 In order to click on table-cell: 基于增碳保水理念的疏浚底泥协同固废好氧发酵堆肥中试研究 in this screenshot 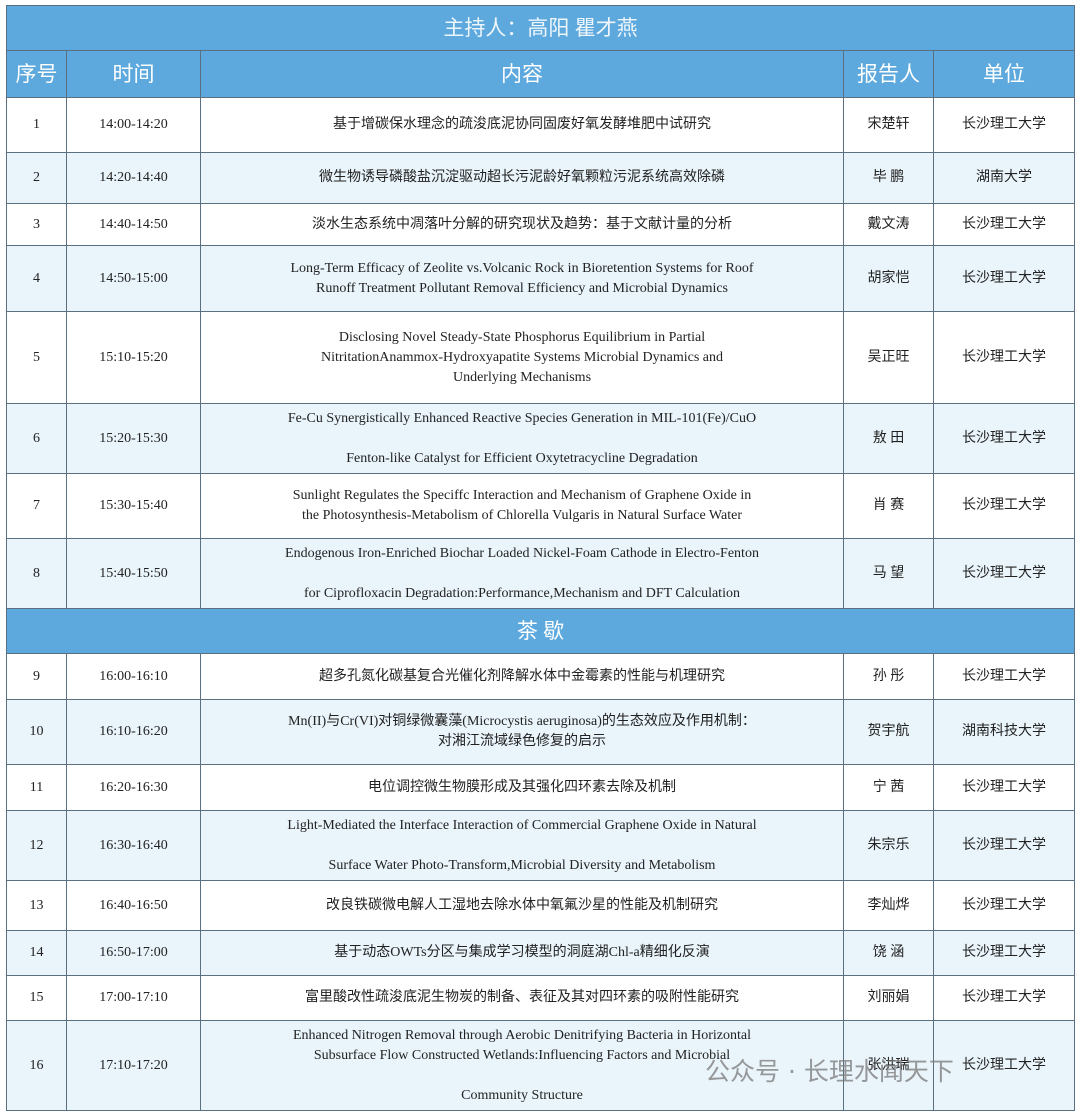, I will do `click(522, 125)`.